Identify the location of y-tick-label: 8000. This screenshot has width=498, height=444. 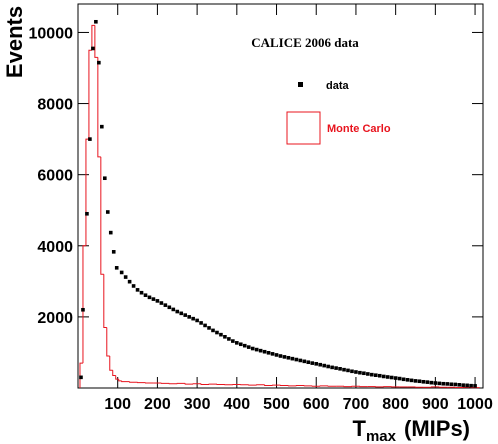
(55, 105).